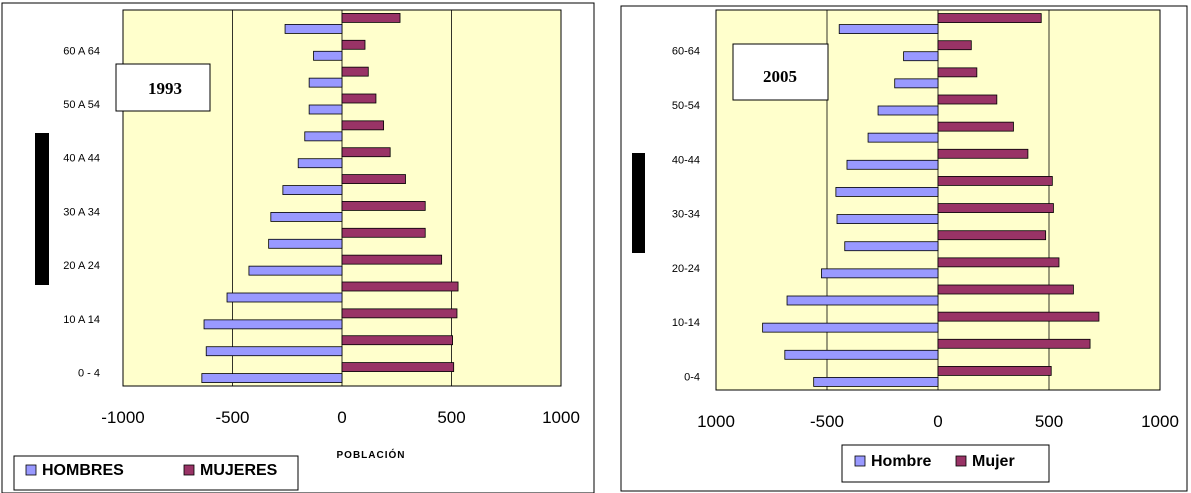 This screenshot has width=1191, height=493. What do you see at coordinates (83, 470) in the screenshot?
I see `chart1-legend-label: HOMBRES` at bounding box center [83, 470].